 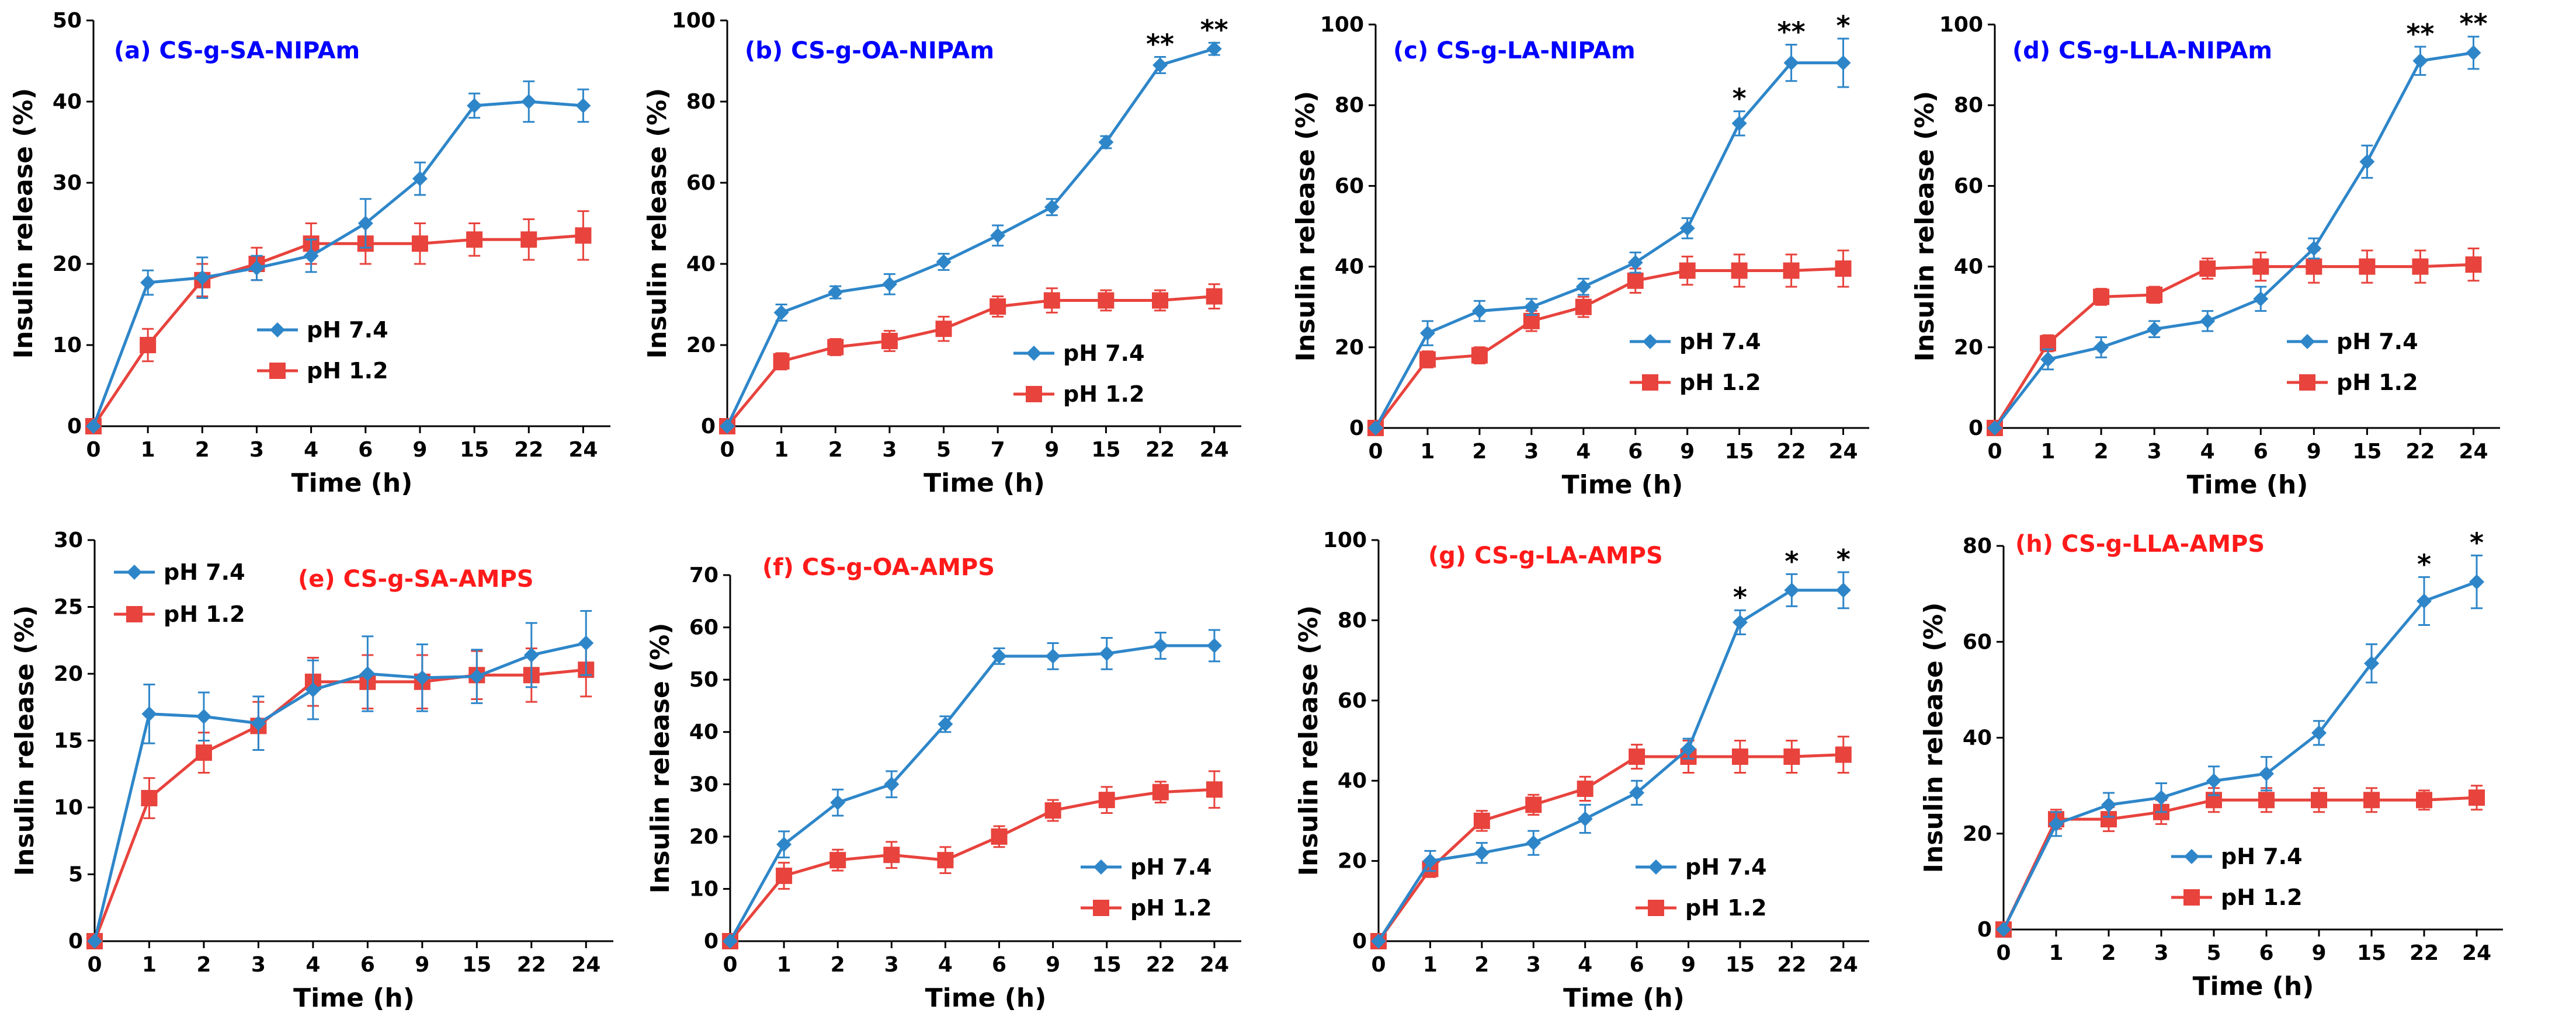 What do you see at coordinates (1160, 965) in the screenshot?
I see `x-tick-label: 22` at bounding box center [1160, 965].